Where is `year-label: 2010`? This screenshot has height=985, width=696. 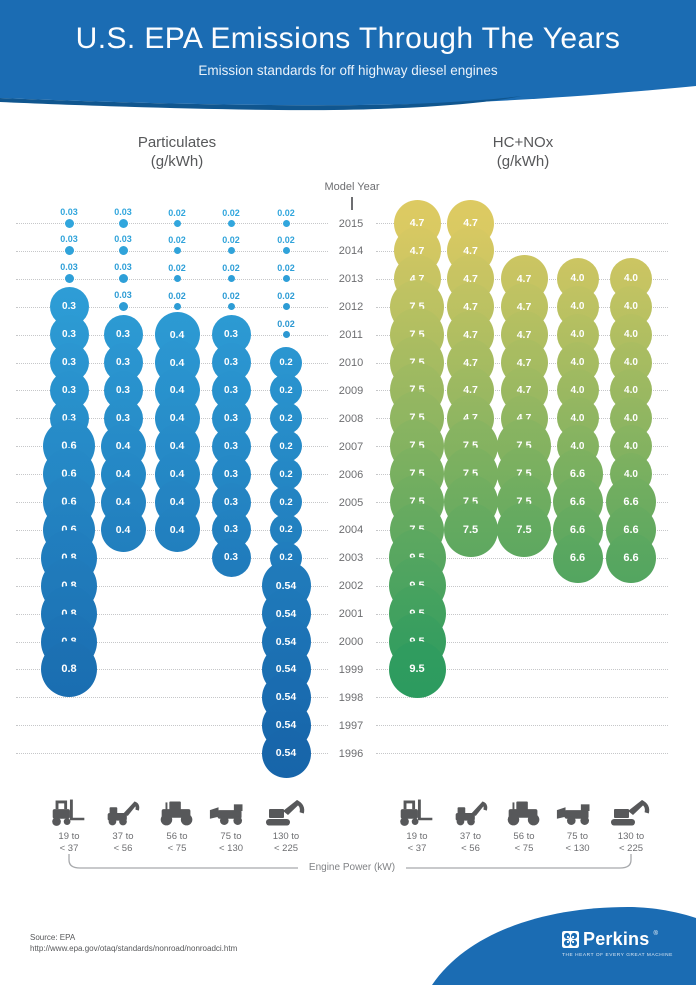
year-label: 2010 is located at coordinates (351, 363).